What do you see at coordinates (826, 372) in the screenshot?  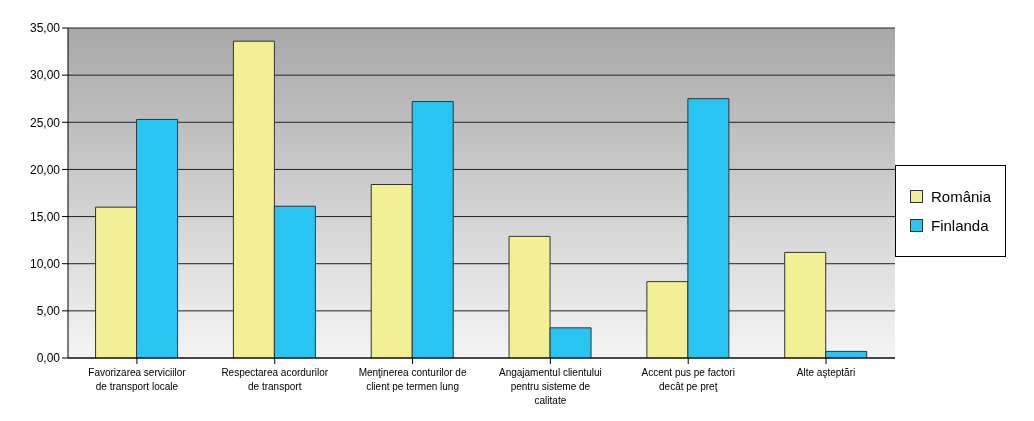 I see `x-tick-label: Alte aşteptări` at bounding box center [826, 372].